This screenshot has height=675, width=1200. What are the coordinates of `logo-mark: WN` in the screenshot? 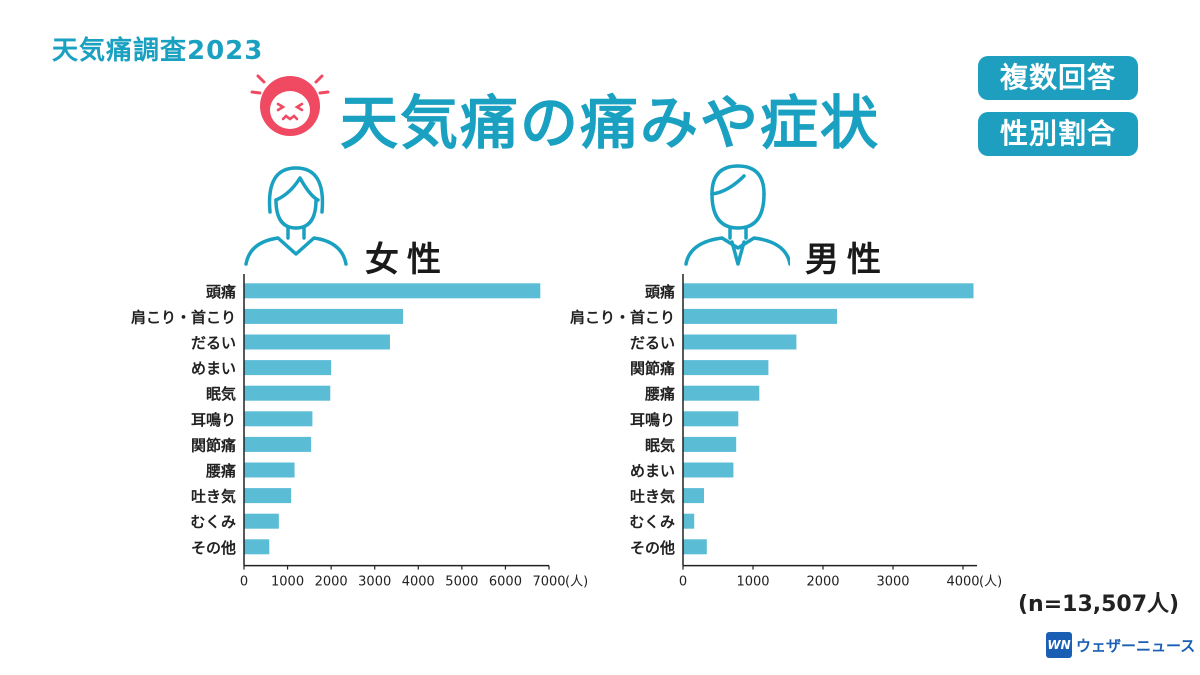 It's located at (1059, 645).